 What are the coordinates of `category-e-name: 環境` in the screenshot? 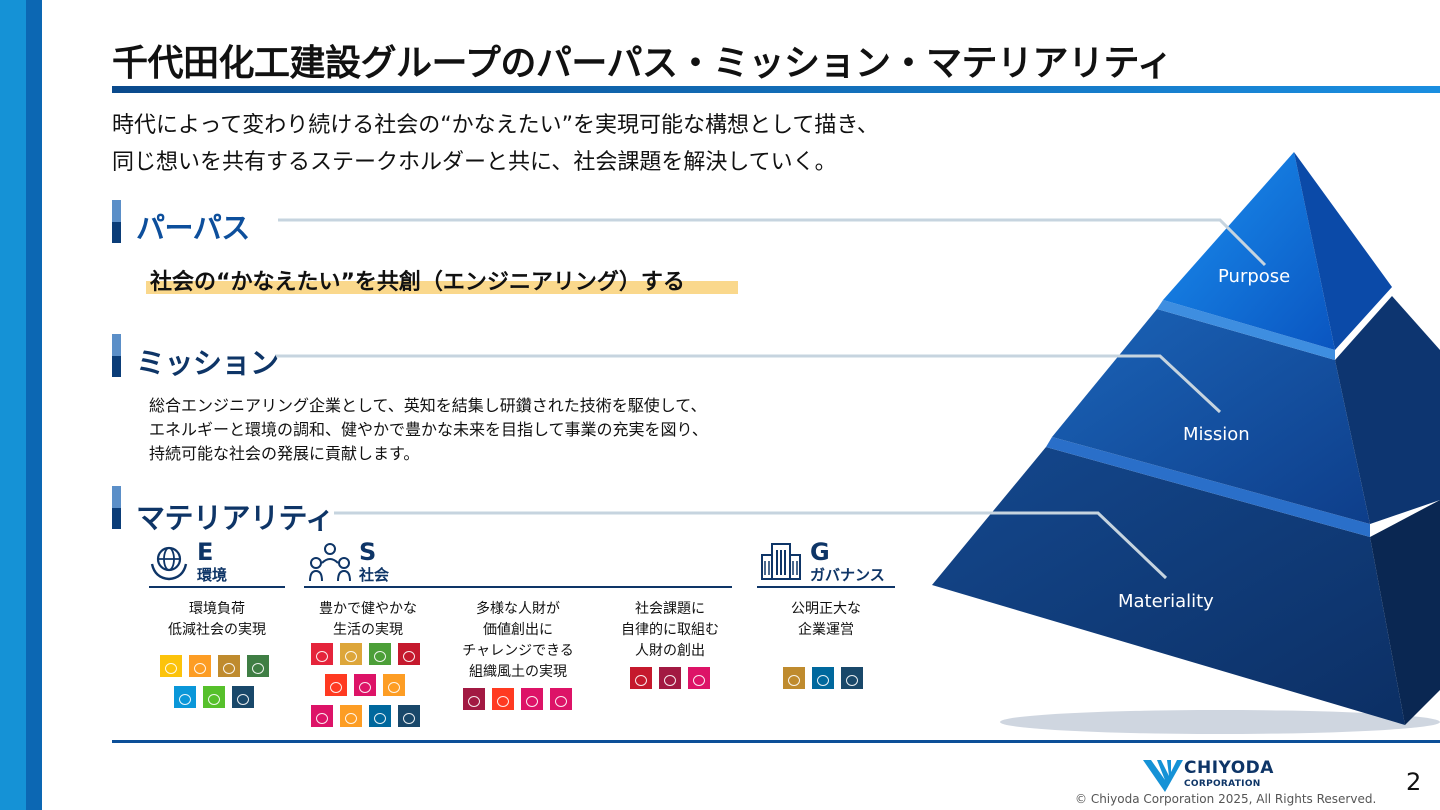 It's located at (212, 575).